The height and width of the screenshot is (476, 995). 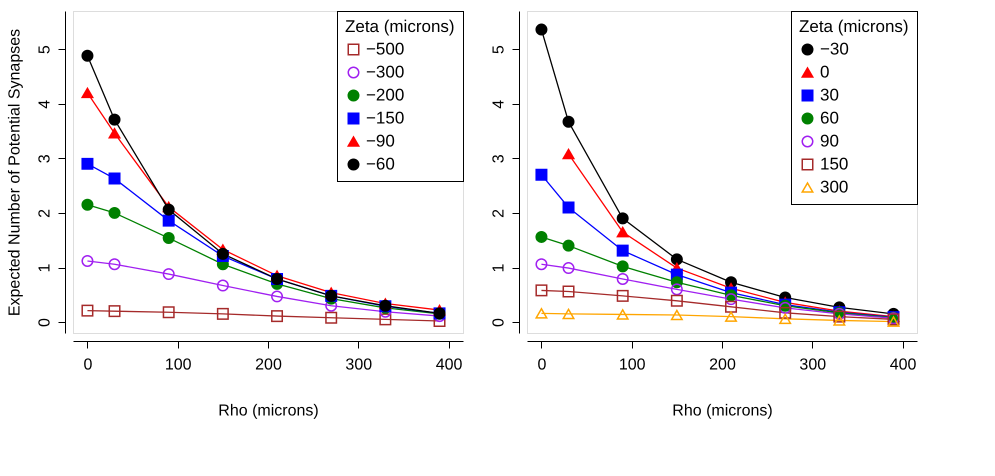 What do you see at coordinates (380, 141) in the screenshot?
I see `legend-label: −90` at bounding box center [380, 141].